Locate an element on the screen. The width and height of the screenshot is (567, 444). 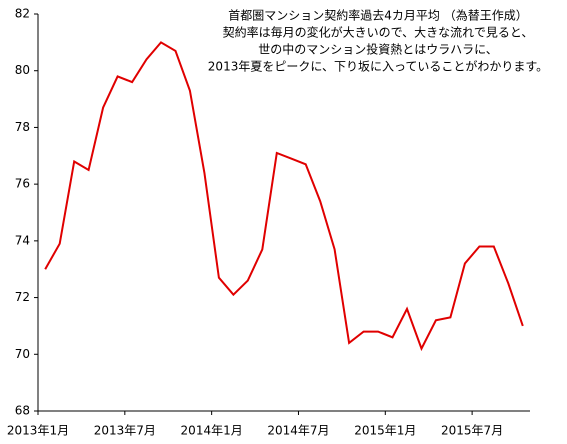
x-tick-label: 2015年7月 is located at coordinates (472, 431).